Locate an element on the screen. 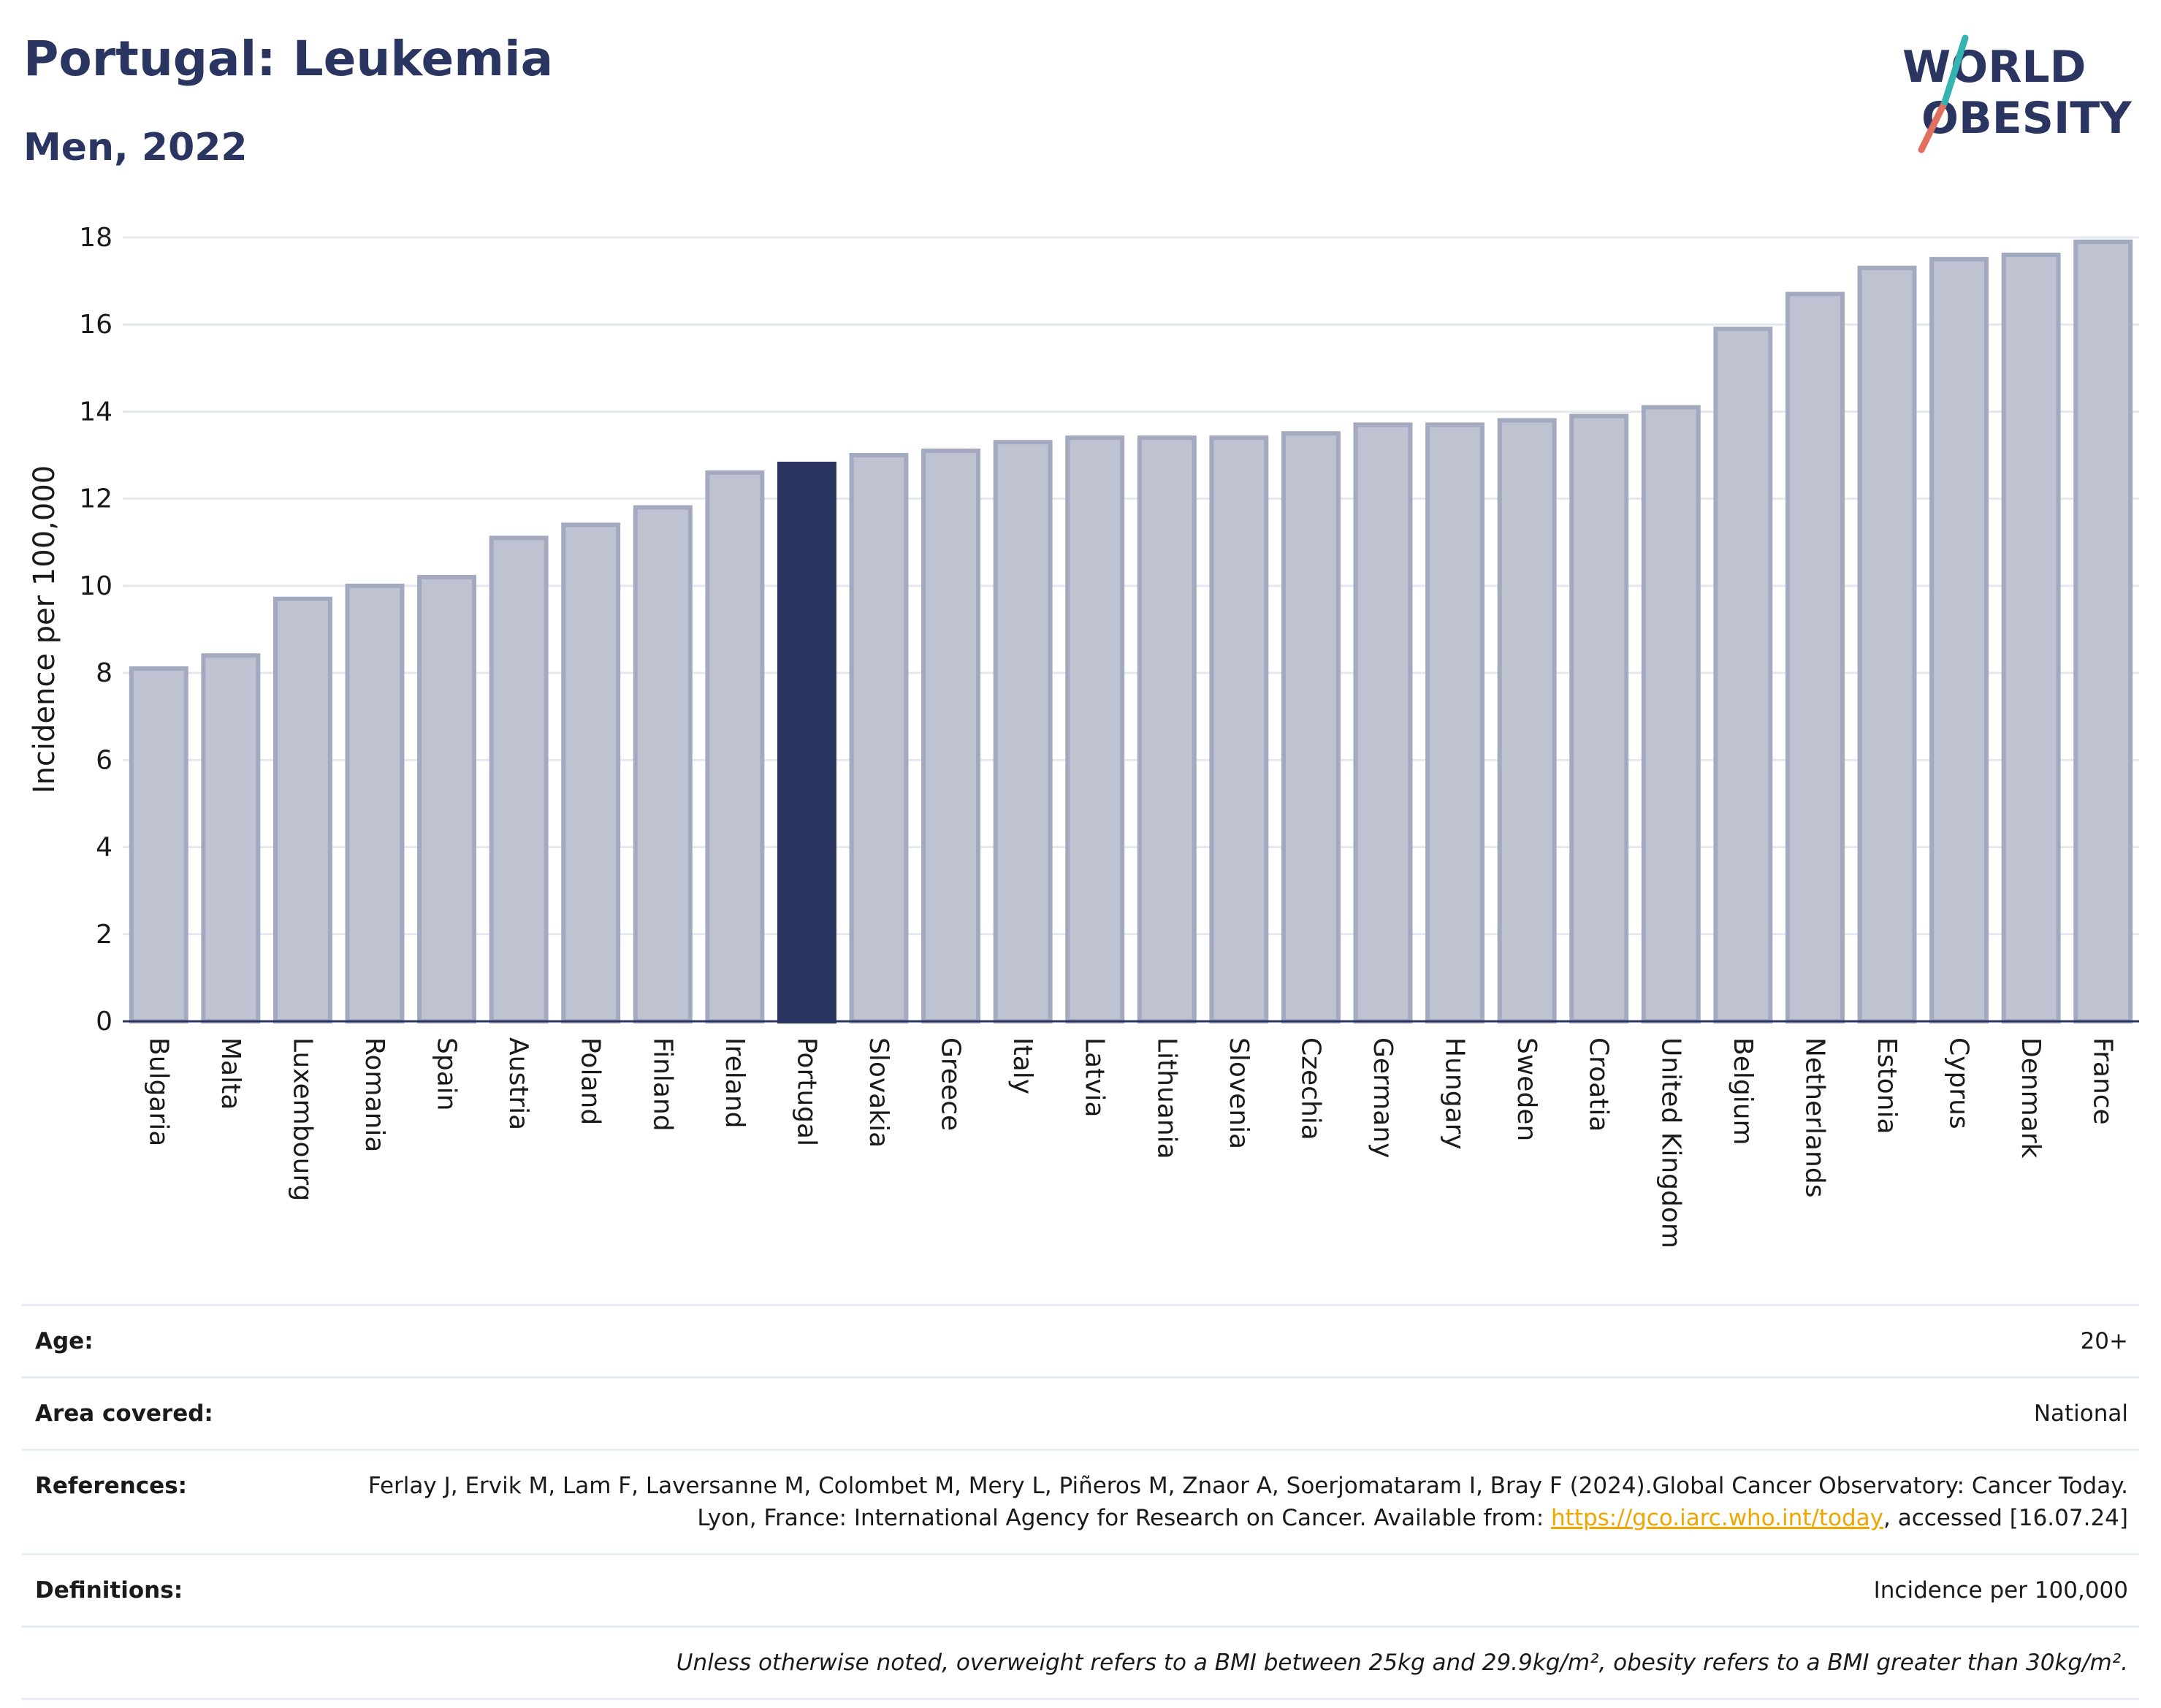 The image size is (2161, 1708). bar-ireland is located at coordinates (735, 746).